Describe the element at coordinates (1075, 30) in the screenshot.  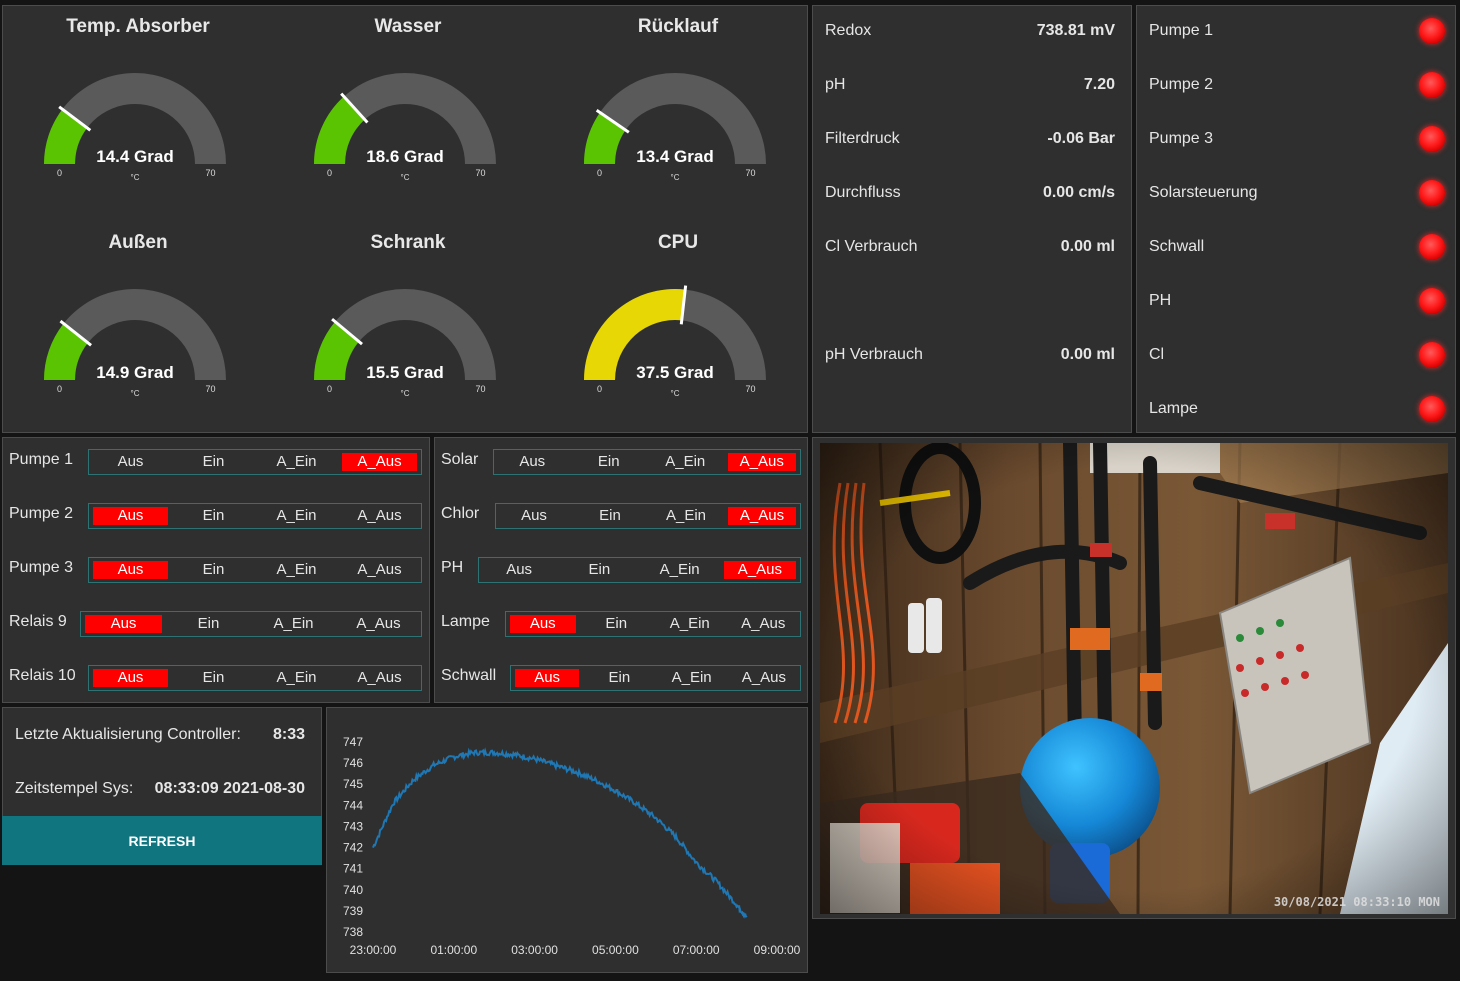
I see `sensor-value: 738.81 mV` at that location.